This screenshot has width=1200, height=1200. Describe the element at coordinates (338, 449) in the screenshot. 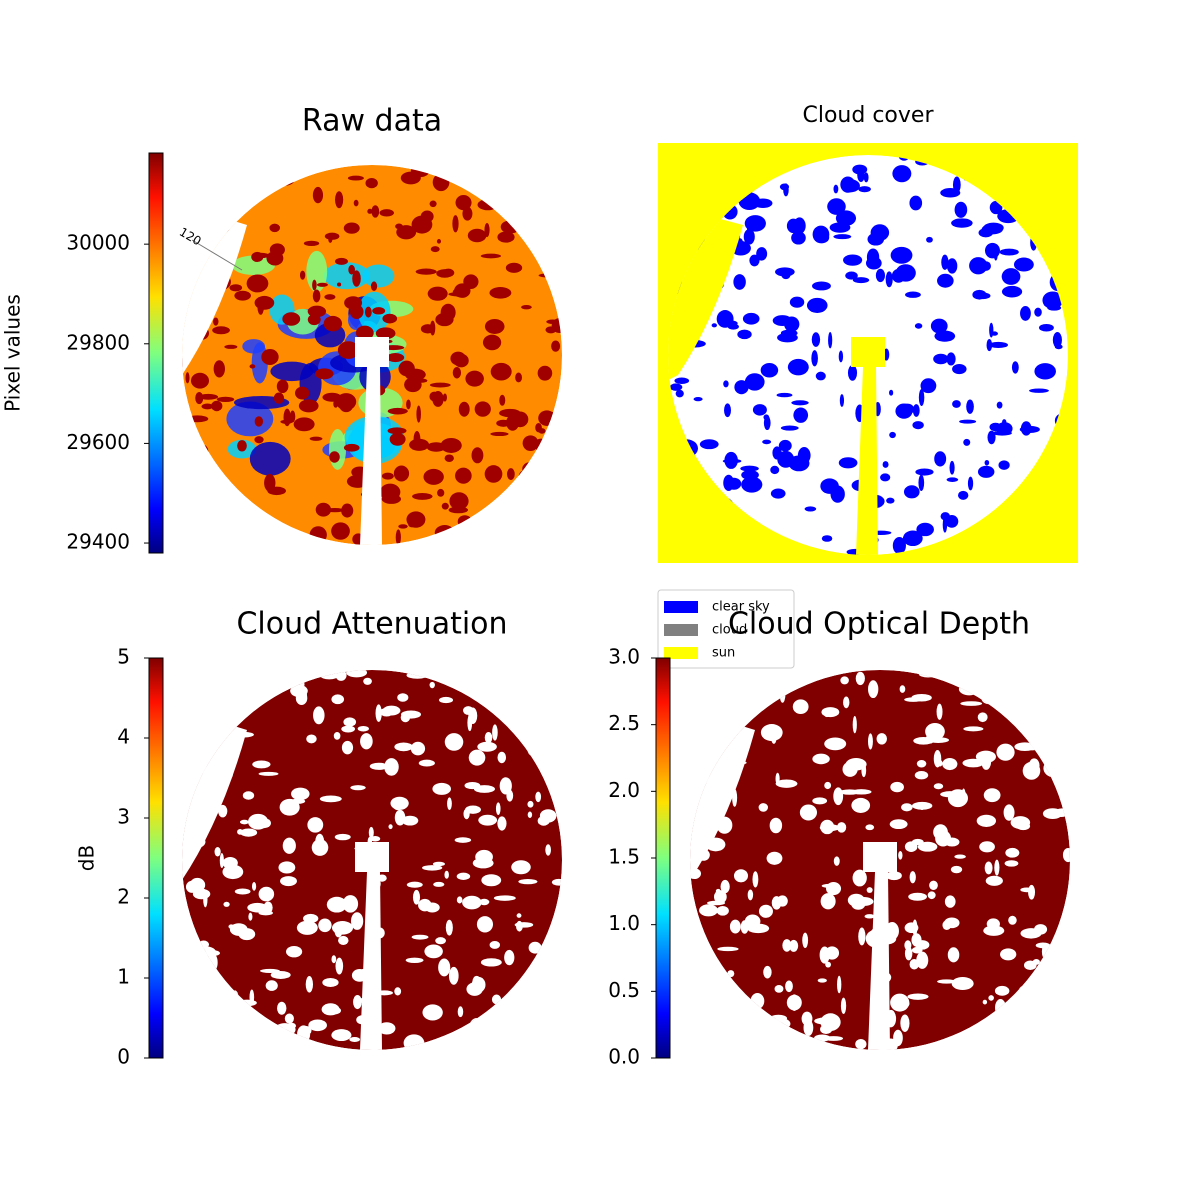

I see `clear-patch` at that location.